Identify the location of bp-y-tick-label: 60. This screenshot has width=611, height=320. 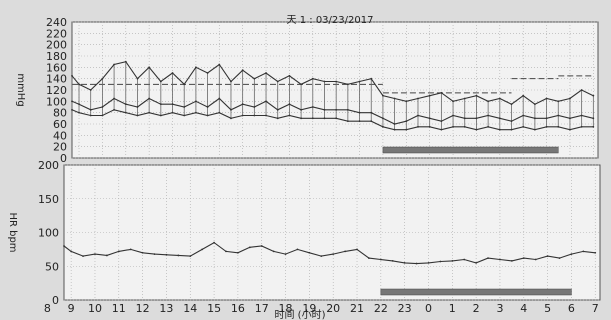
(60, 124).